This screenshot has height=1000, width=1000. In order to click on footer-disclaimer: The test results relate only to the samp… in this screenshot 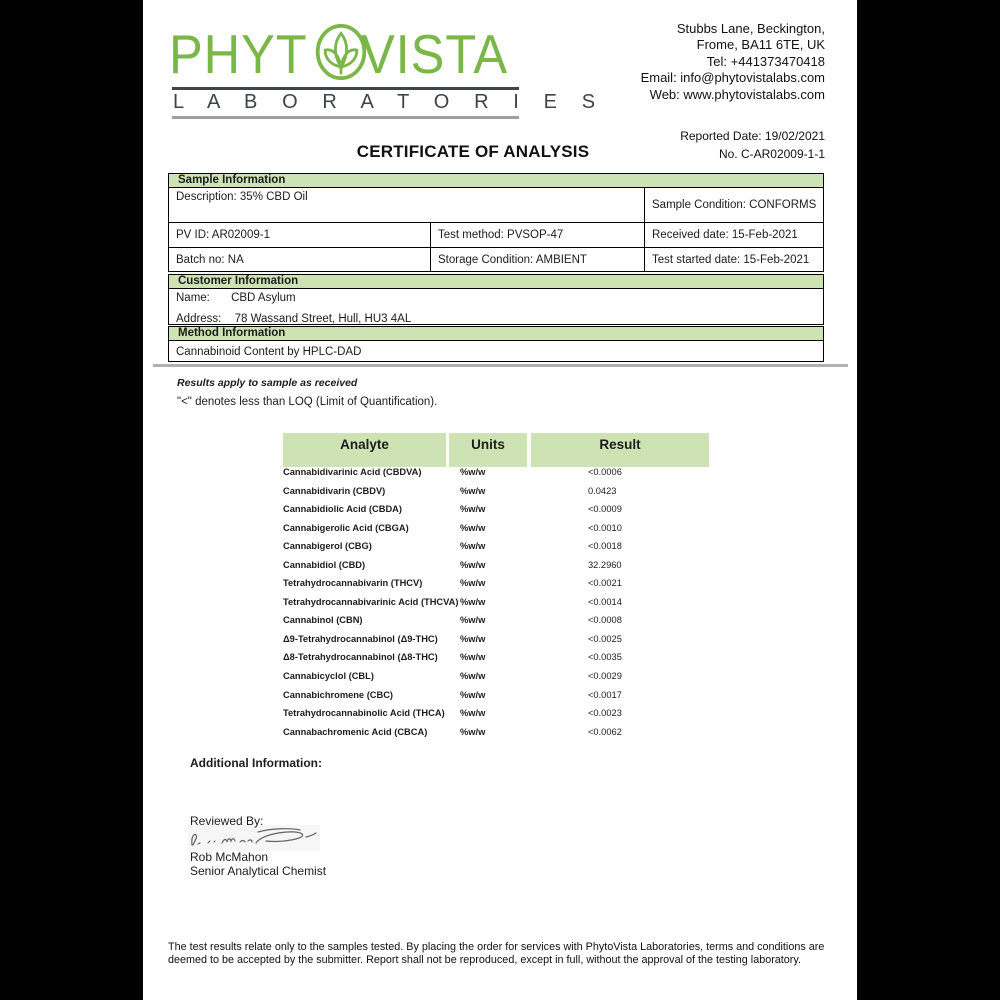, I will do `click(518, 953)`.